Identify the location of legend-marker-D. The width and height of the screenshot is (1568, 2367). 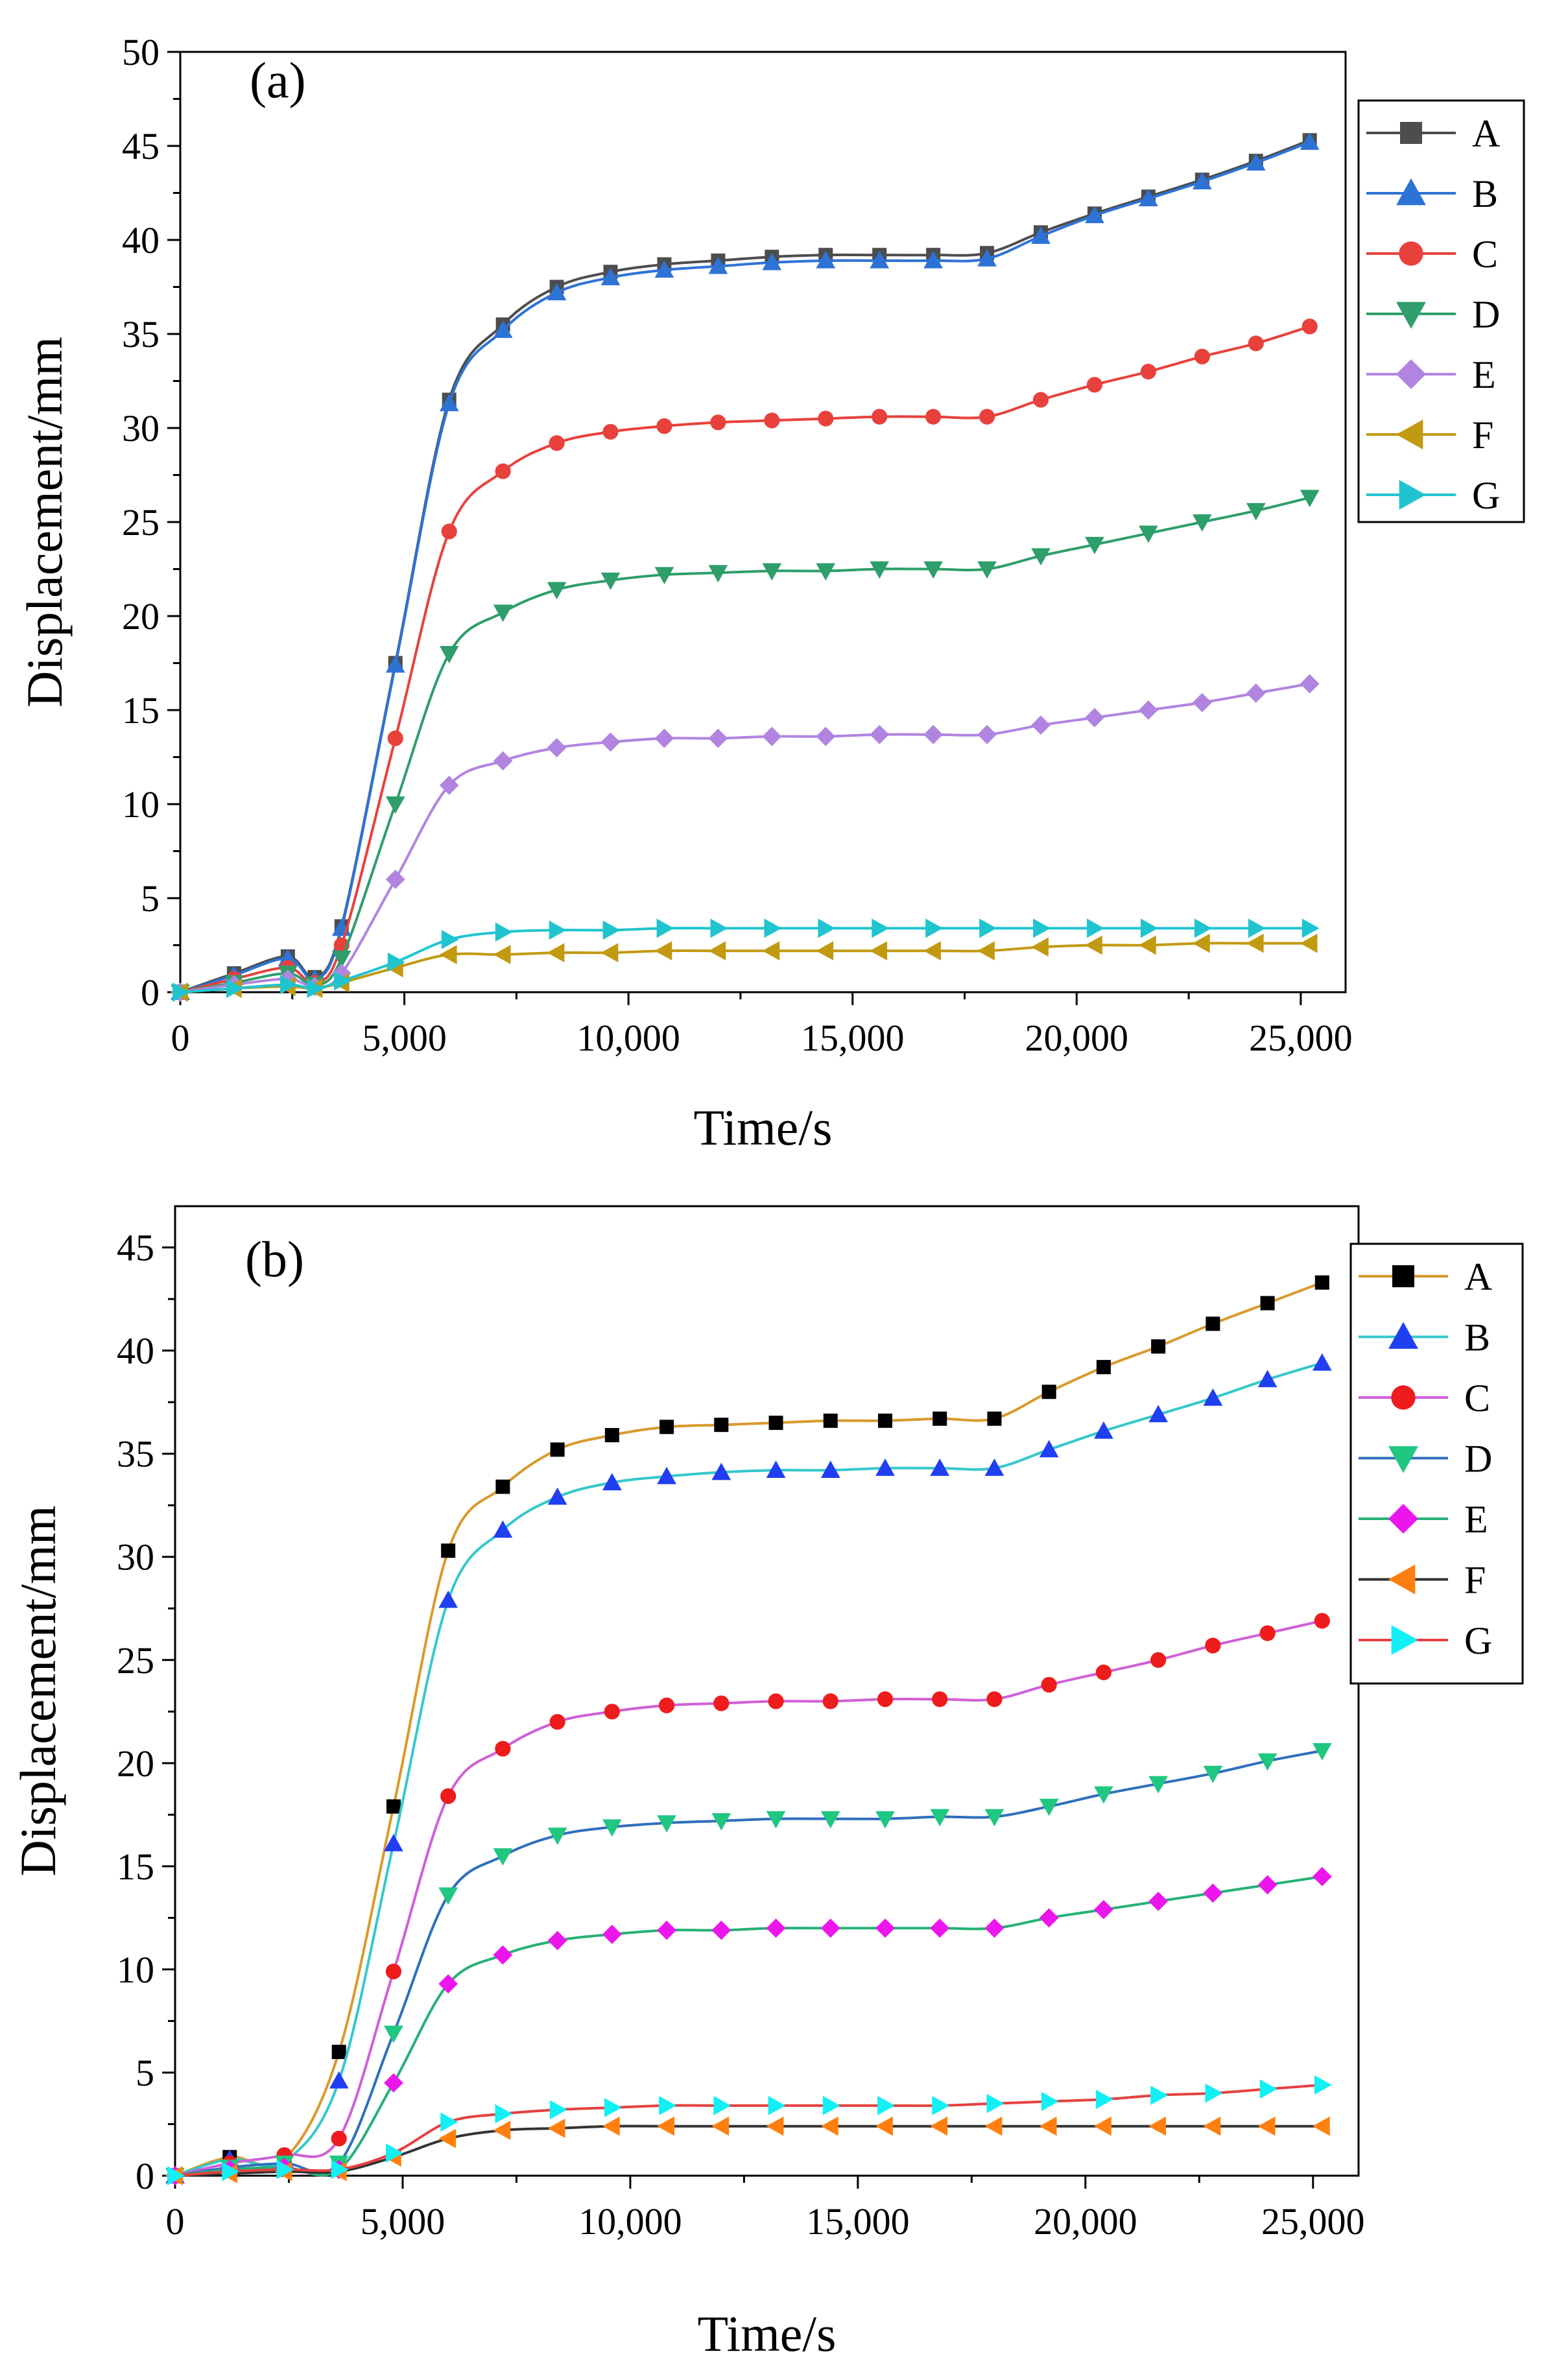
(1411, 316).